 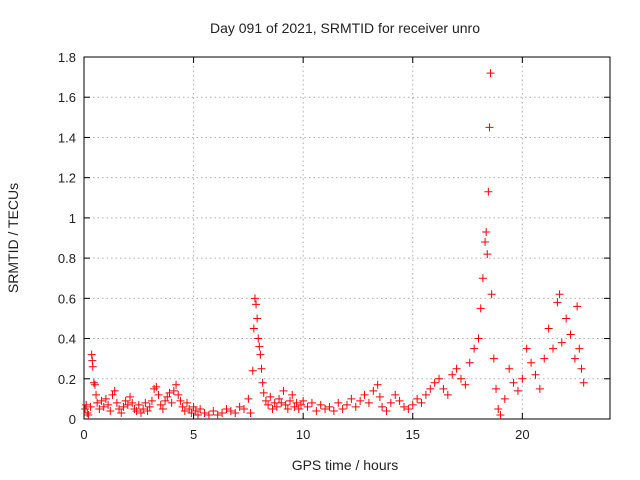 What do you see at coordinates (522, 434) in the screenshot?
I see `x-tick-label: 20` at bounding box center [522, 434].